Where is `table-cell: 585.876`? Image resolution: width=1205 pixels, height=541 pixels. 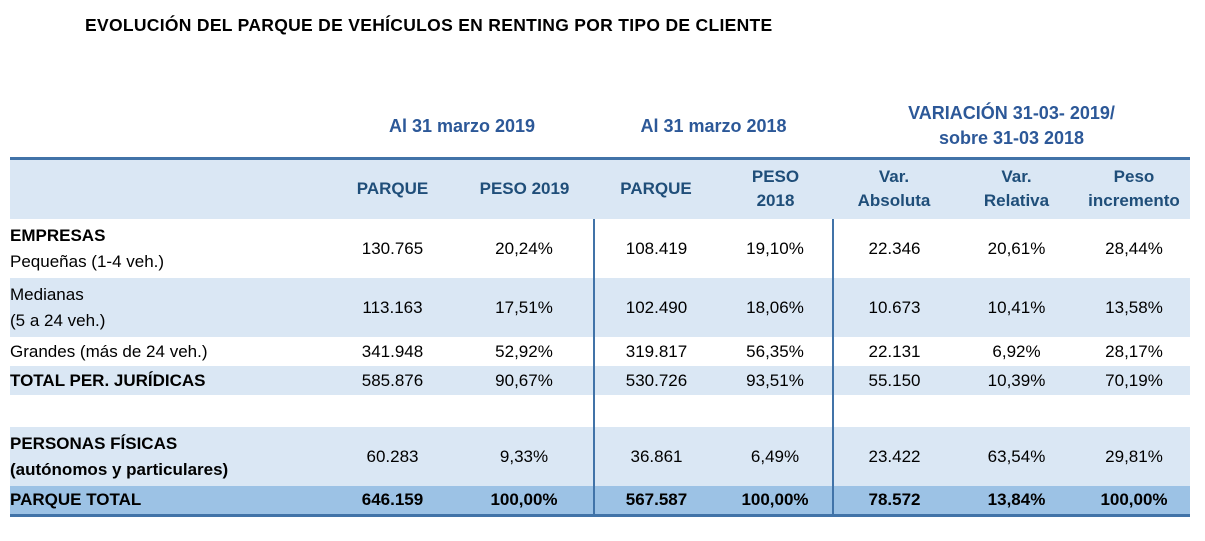
table-cell: 585.876 is located at coordinates (392, 380).